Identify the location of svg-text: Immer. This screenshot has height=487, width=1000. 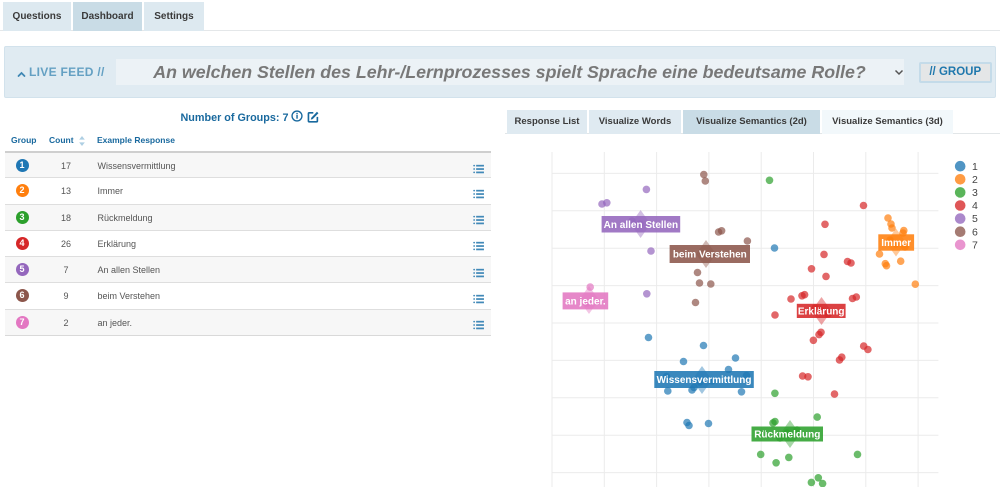
(896, 243).